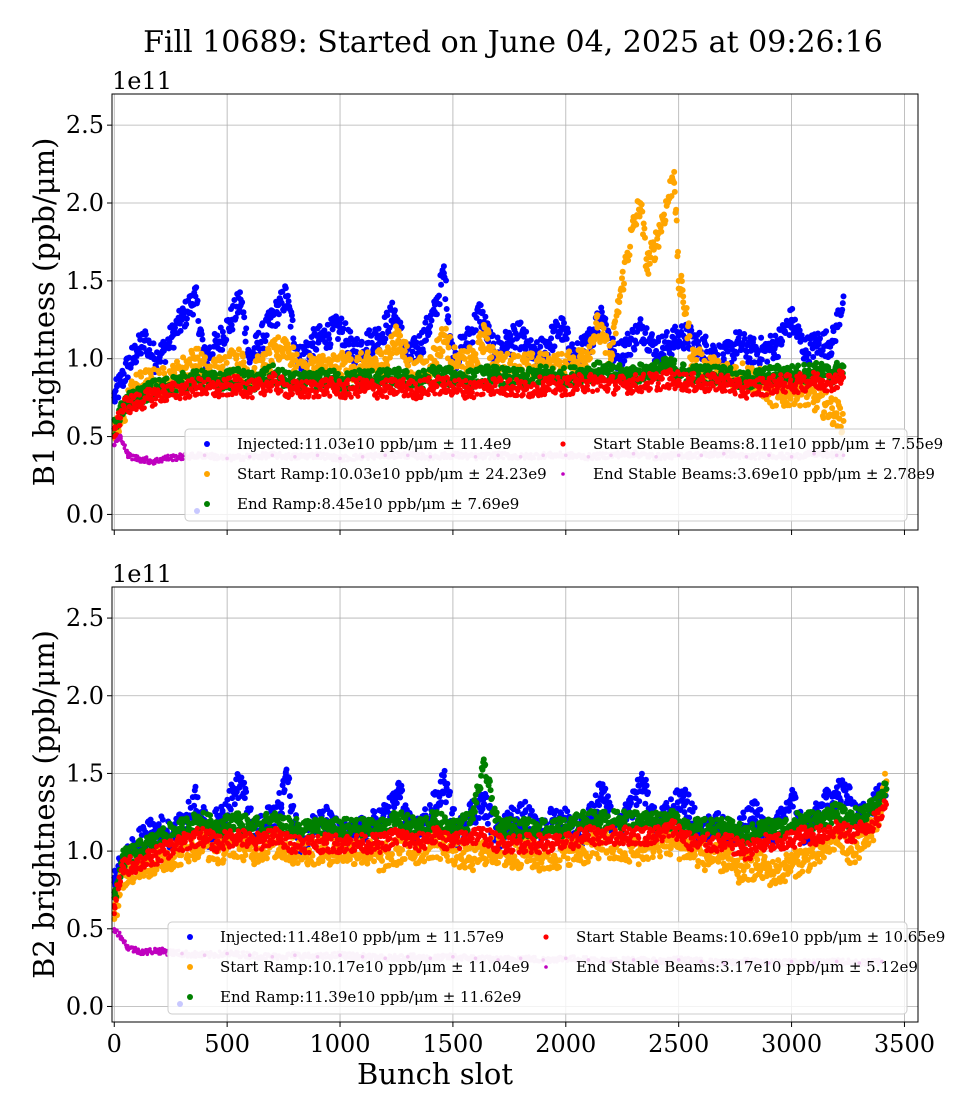  What do you see at coordinates (479, 403) in the screenshot?
I see `series-start-stable-beams` at bounding box center [479, 403].